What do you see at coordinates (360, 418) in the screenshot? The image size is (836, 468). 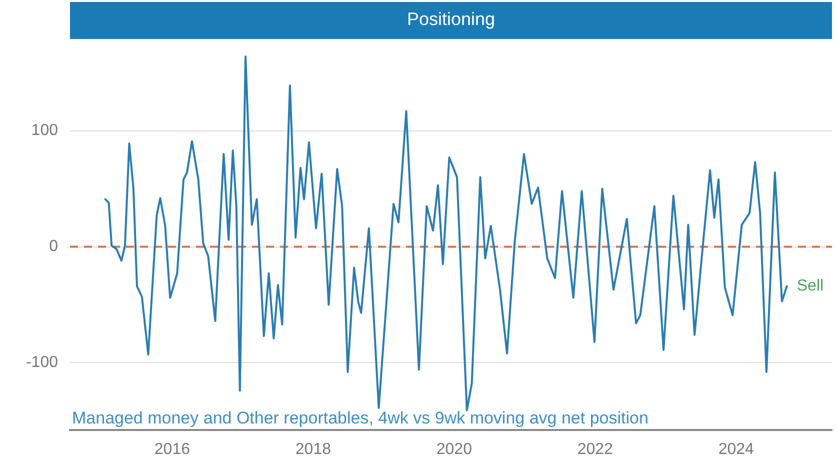 I see `annotation: Managed money and Other reportables, 4wk vs 9wk moving avg net position` at bounding box center [360, 418].